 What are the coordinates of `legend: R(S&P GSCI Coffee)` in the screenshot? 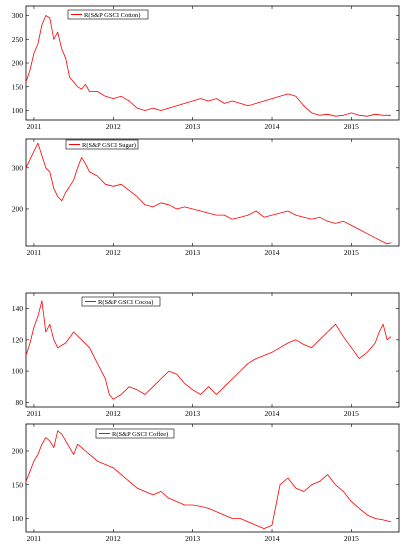 It's located at (135, 433).